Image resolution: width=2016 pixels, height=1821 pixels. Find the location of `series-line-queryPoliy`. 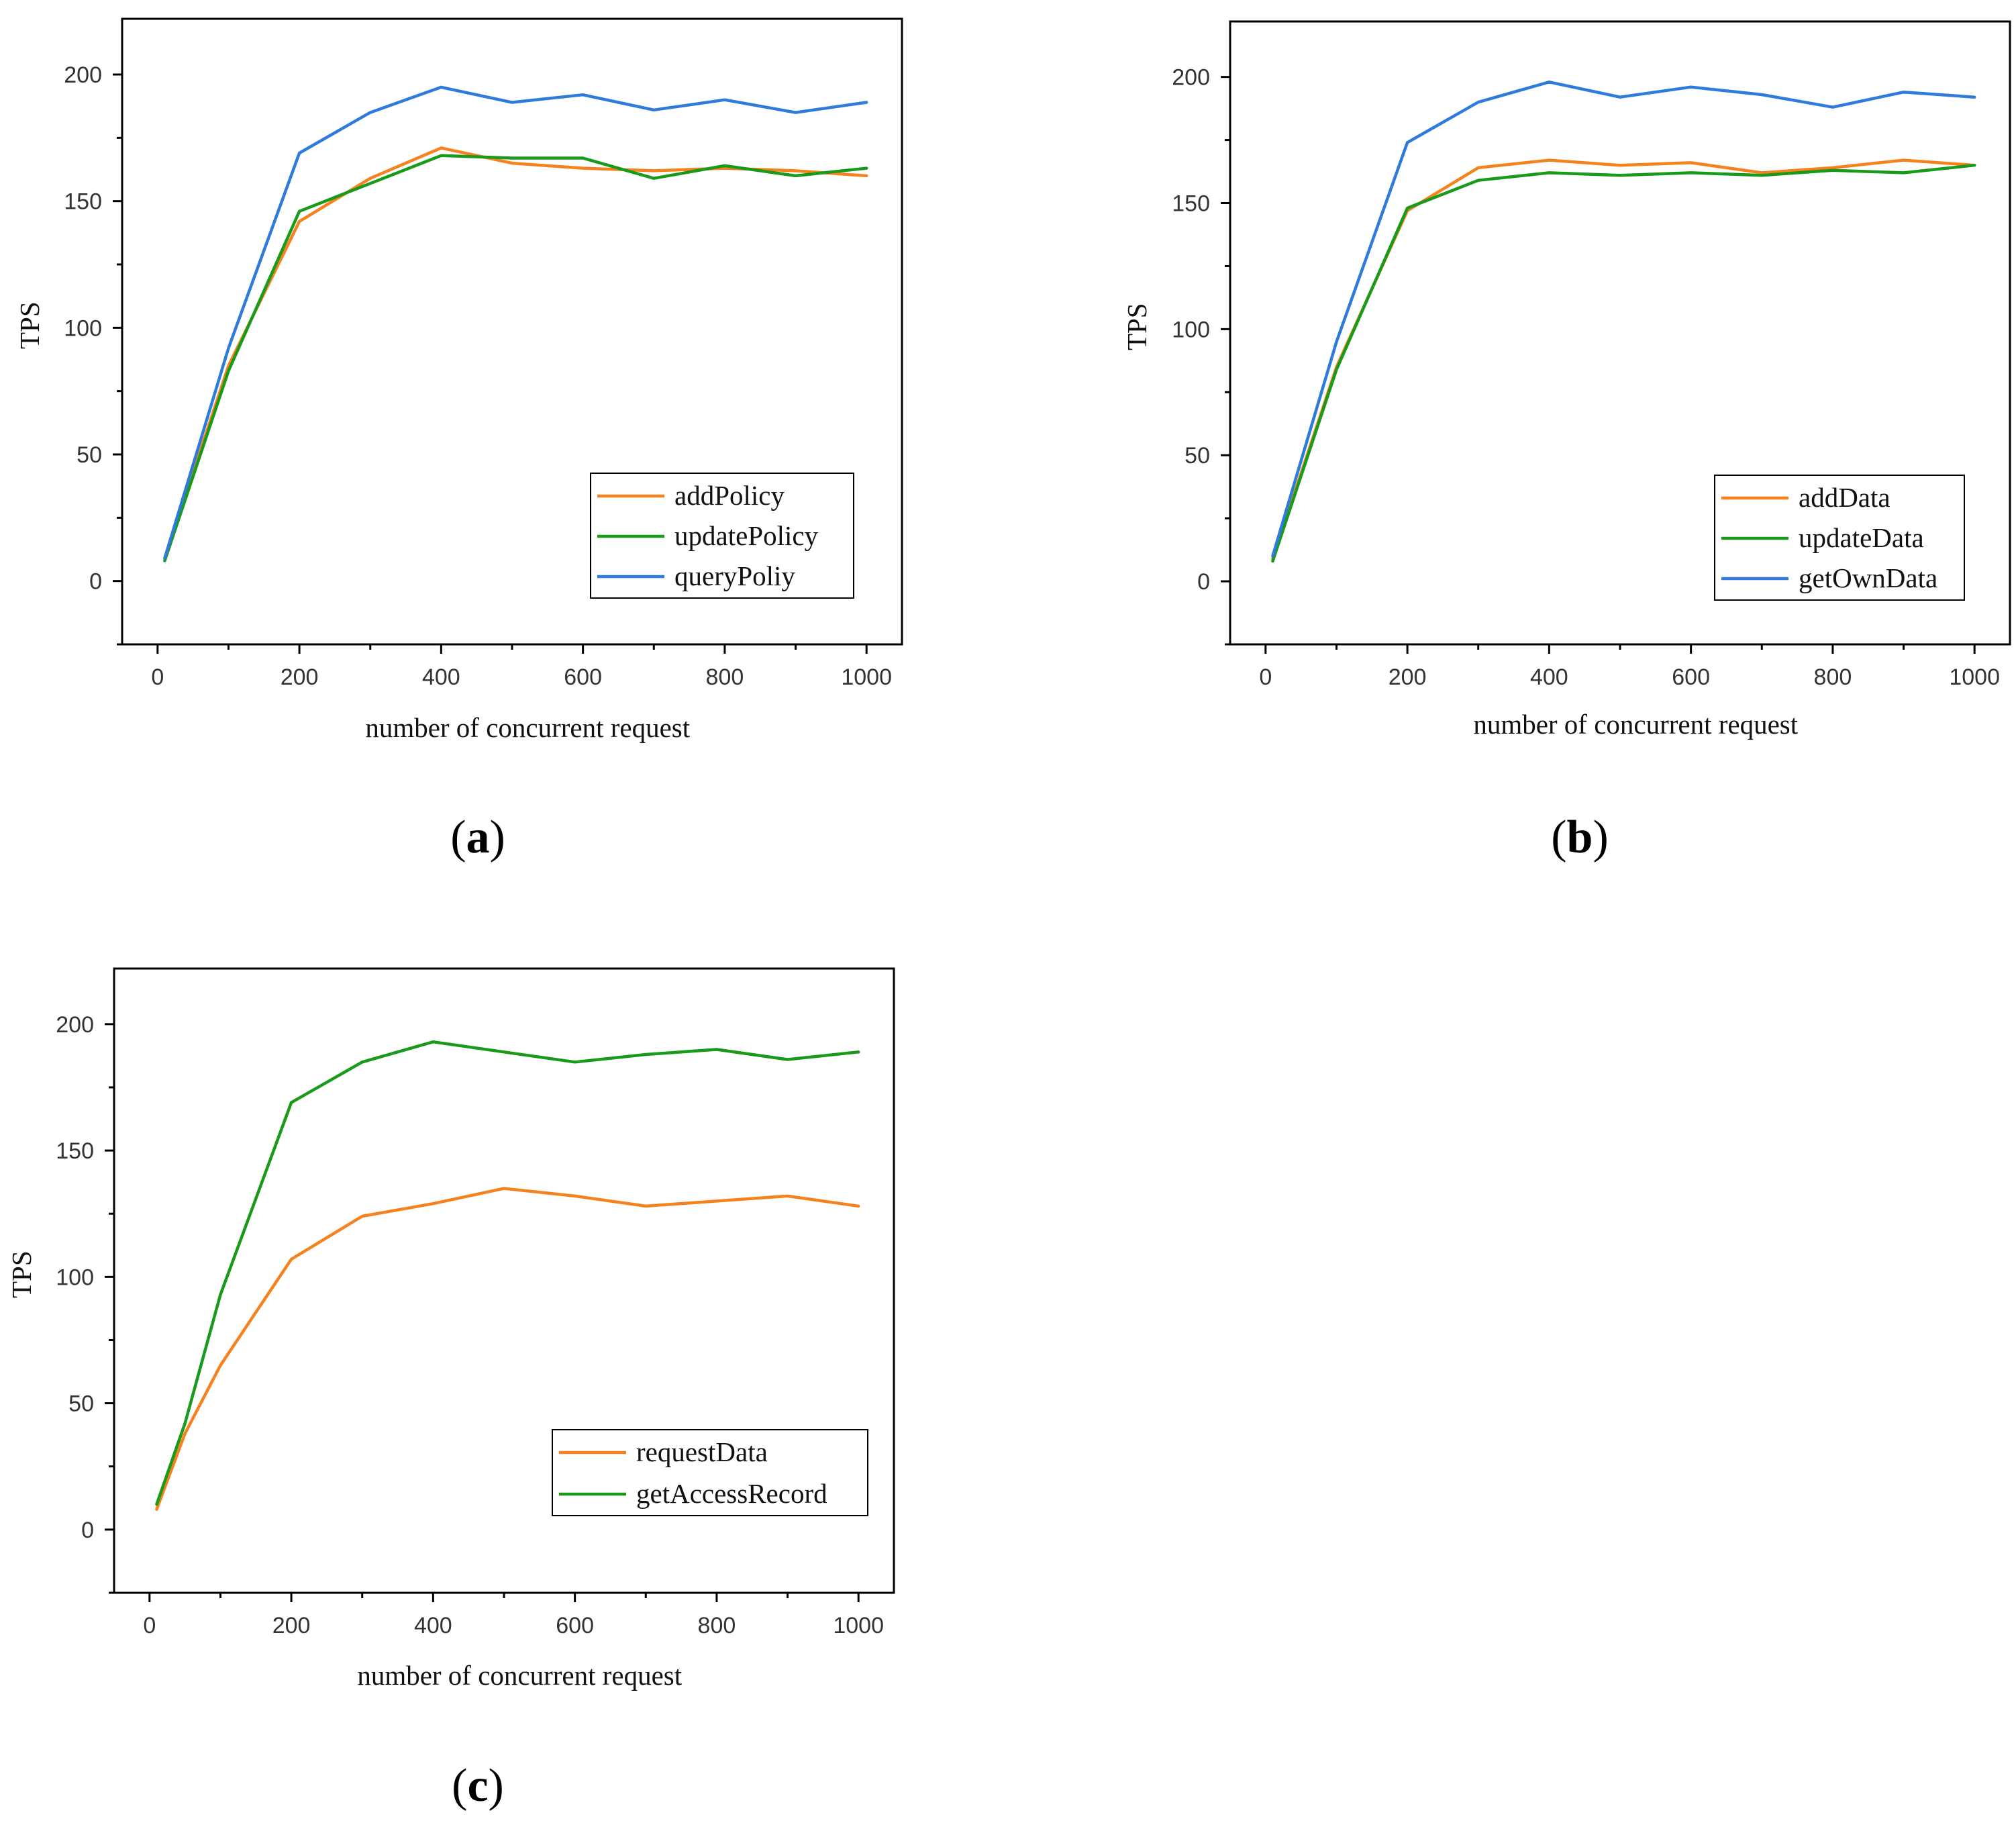

series-line-queryPoliy is located at coordinates (515, 322).